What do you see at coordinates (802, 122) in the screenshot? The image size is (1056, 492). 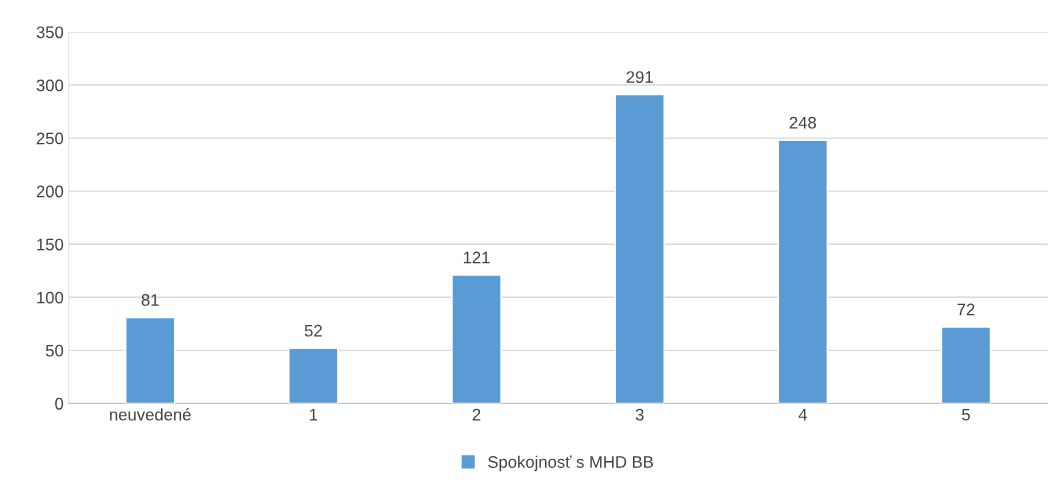 I see `data-label: 248` at bounding box center [802, 122].